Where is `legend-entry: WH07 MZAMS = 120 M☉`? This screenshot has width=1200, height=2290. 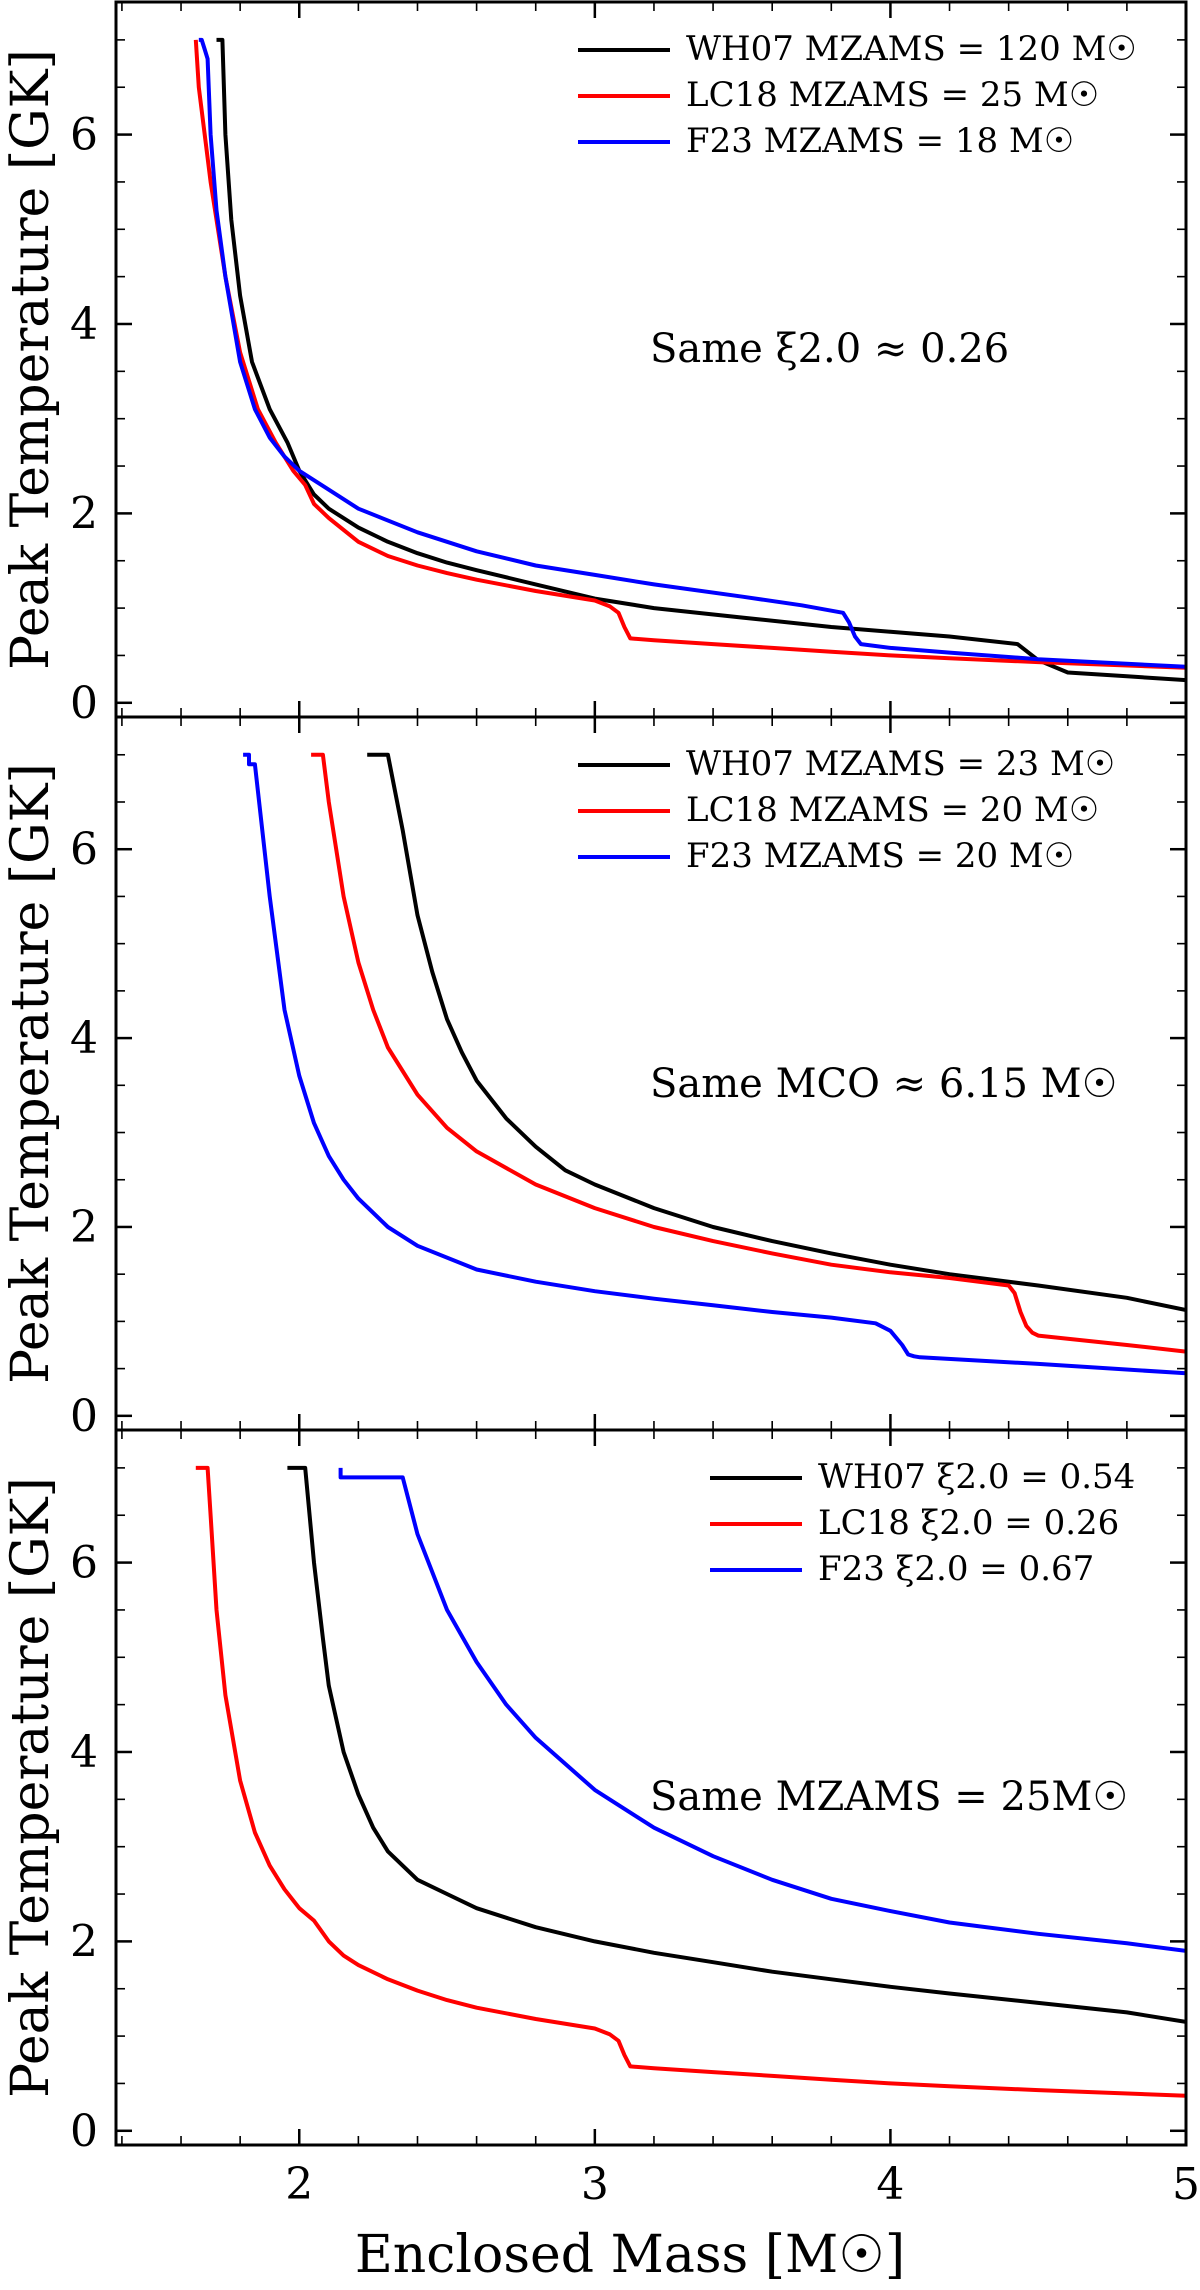 legend-entry: WH07 MZAMS = 120 M☉ is located at coordinates (911, 49).